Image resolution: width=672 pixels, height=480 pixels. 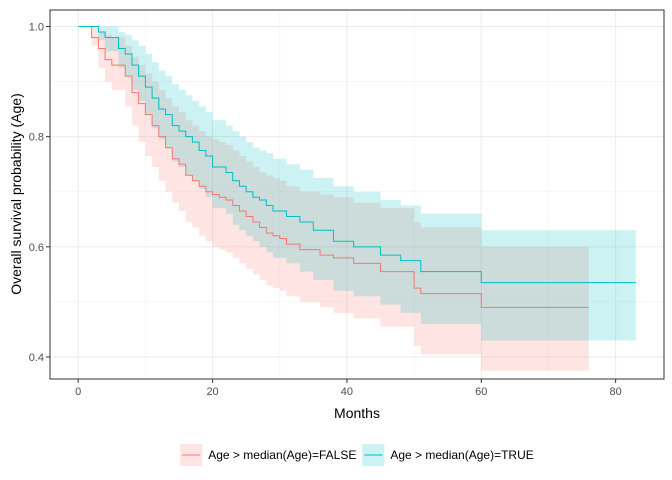 What do you see at coordinates (78, 392) in the screenshot?
I see `x-tick-label: 0` at bounding box center [78, 392].